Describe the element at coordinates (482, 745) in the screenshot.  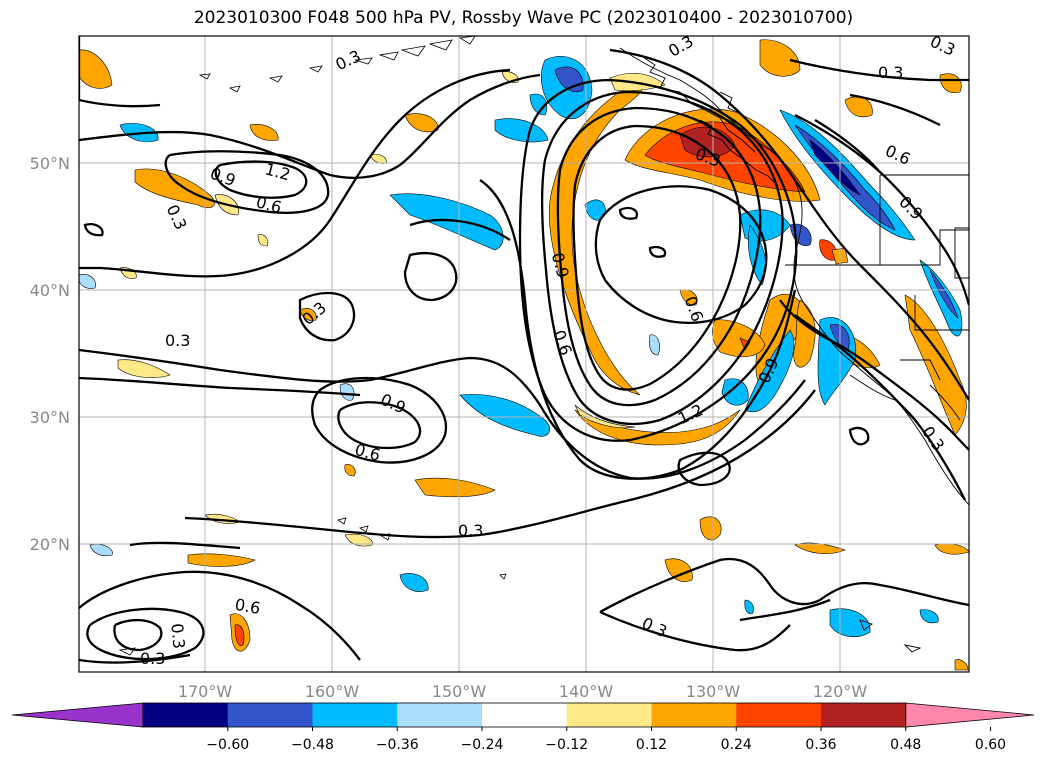
I see `colorbar-tick-label: −0.24` at that location.